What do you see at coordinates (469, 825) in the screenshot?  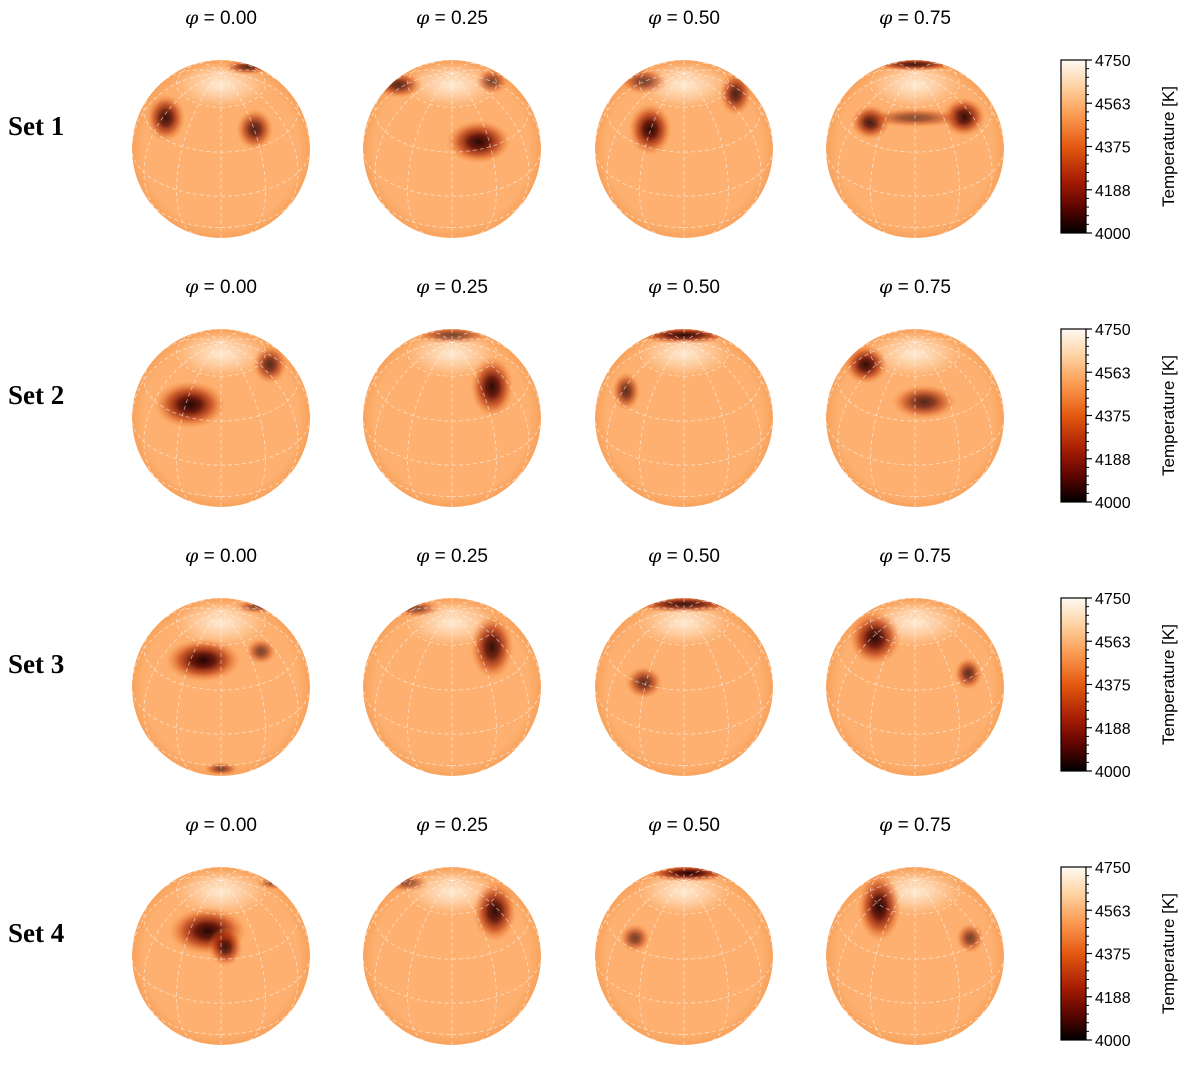 I see `phase-value: 0.25` at bounding box center [469, 825].